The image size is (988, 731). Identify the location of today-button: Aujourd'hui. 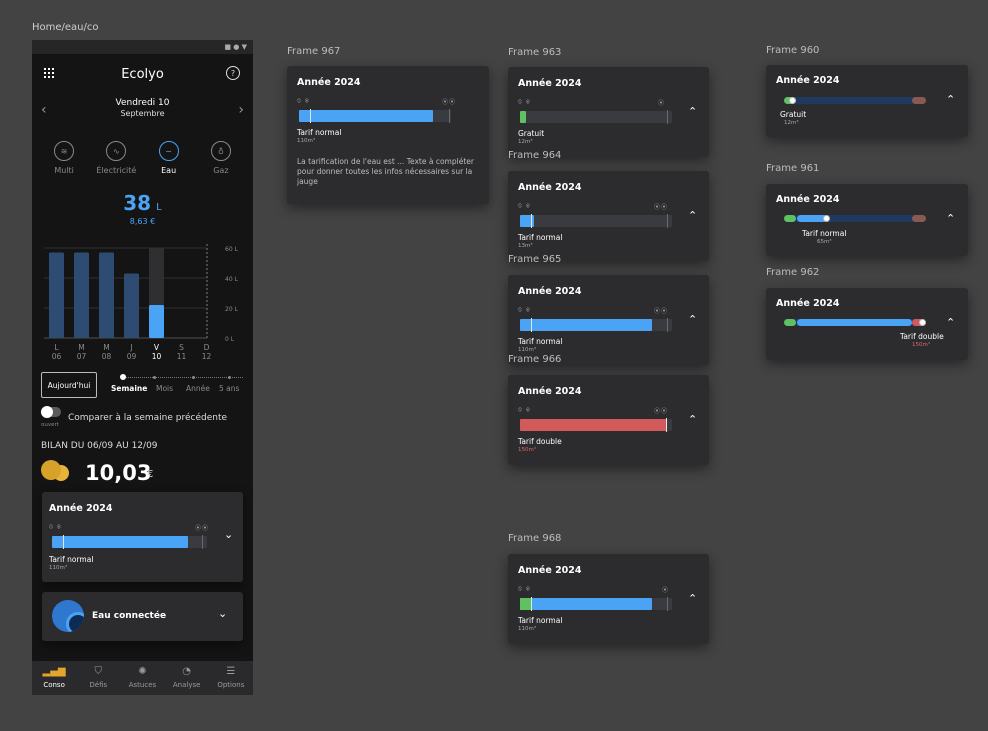
(69, 385).